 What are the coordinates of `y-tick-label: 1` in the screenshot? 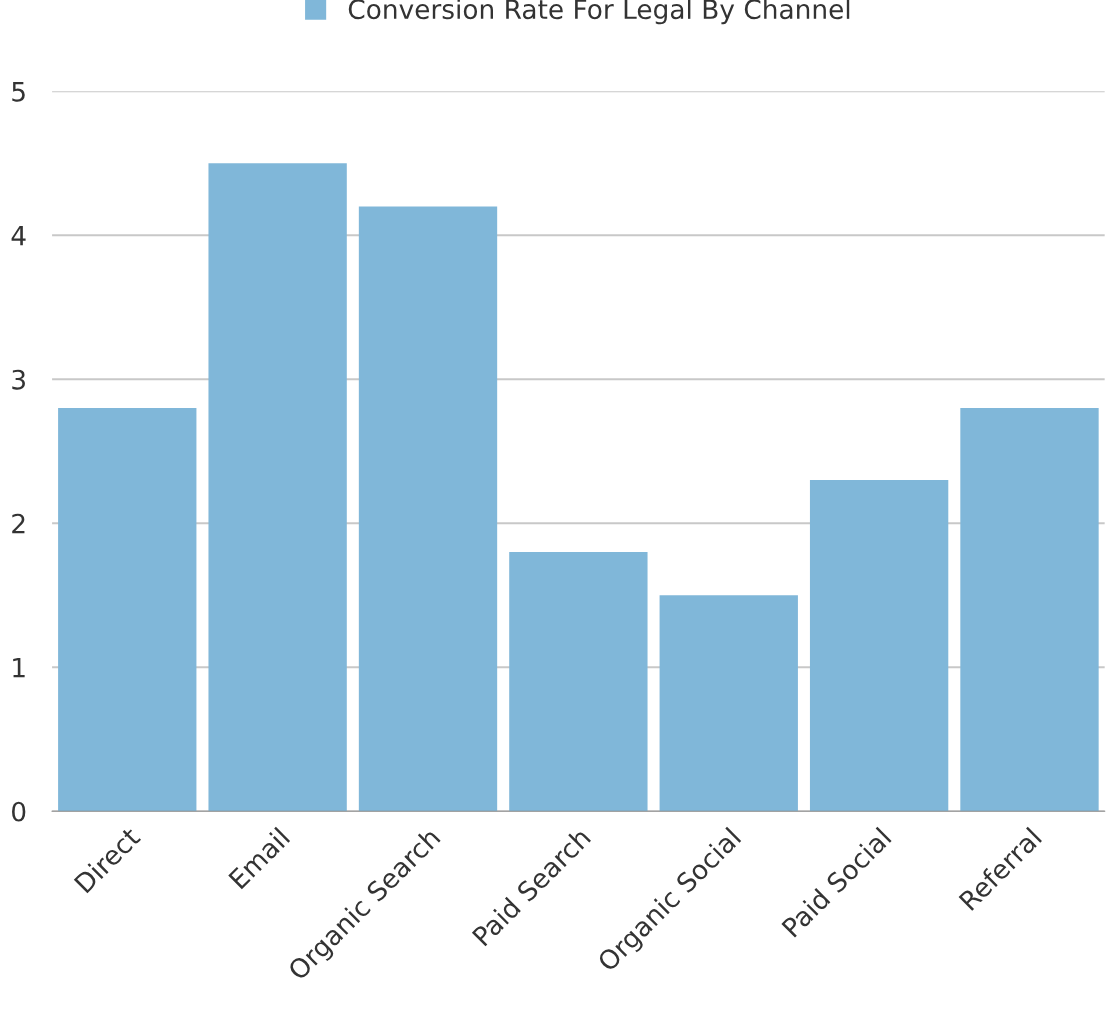 It's located at (19, 668).